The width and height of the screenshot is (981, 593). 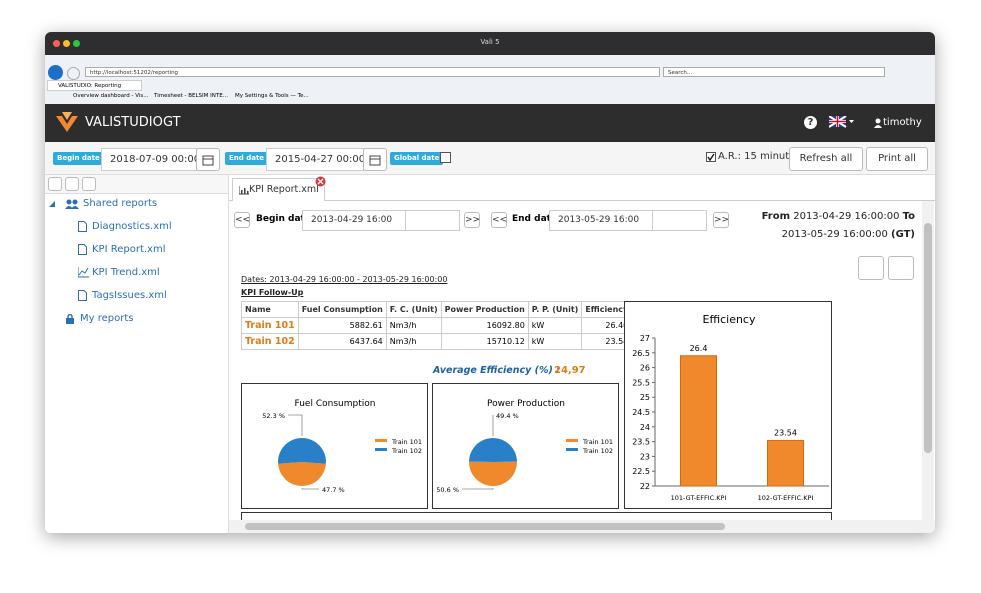 I want to click on close-dot, so click(x=56, y=43).